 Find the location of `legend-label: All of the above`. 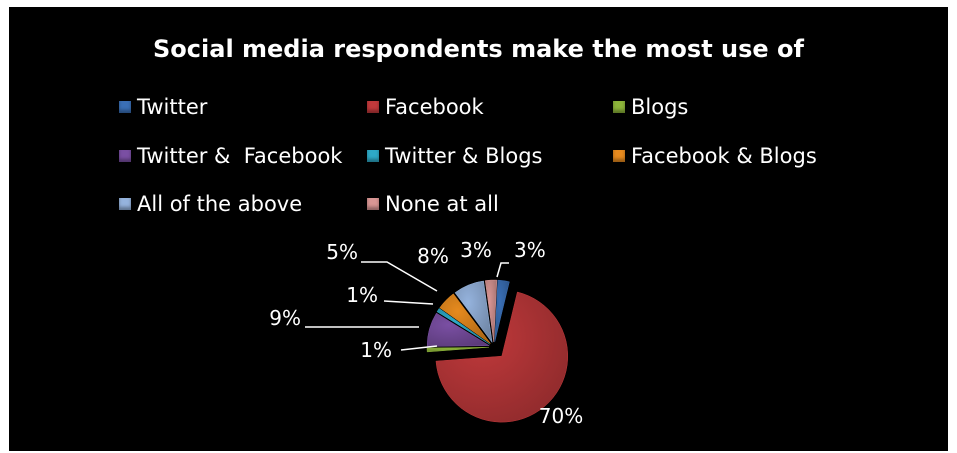

legend-label: All of the above is located at coordinates (220, 204).